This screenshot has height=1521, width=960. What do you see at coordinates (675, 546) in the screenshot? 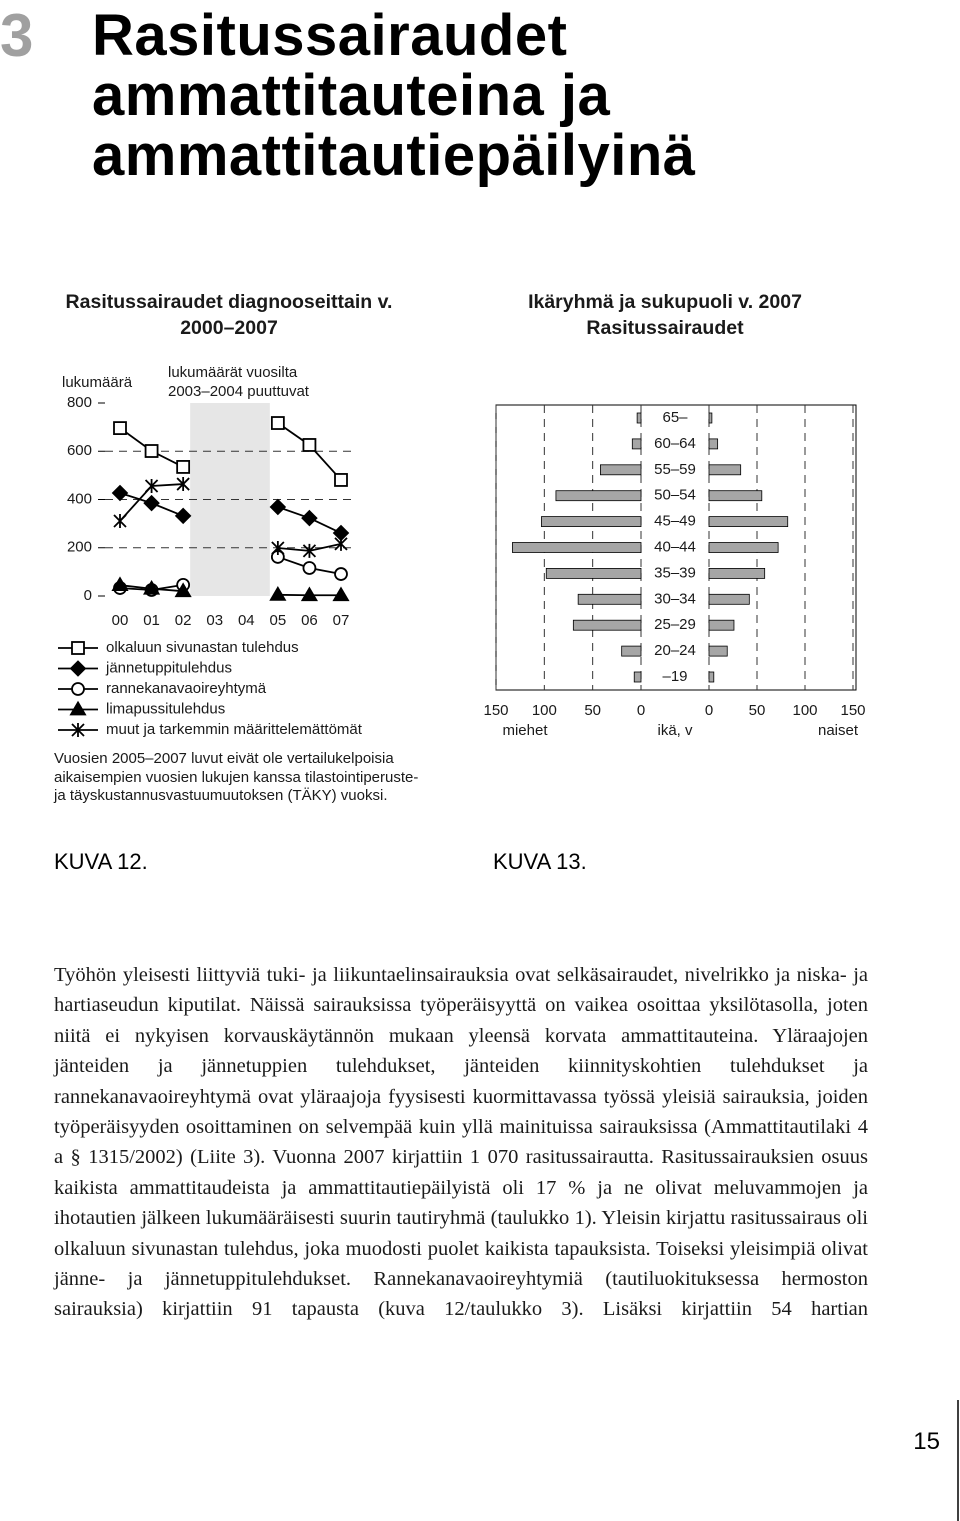
I see `category-label: 40–44` at bounding box center [675, 546].